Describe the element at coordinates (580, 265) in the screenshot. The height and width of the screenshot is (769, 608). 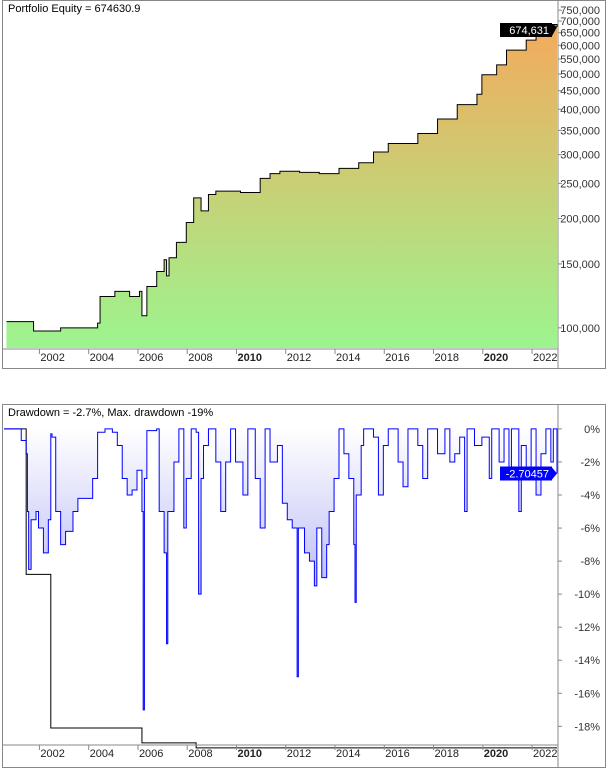
I see `y-tick-label: 150,000` at that location.